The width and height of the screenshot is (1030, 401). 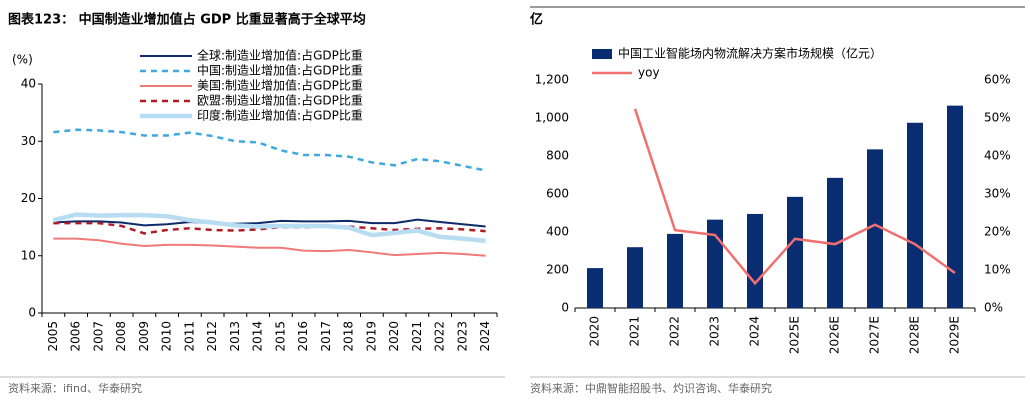 I want to click on x-tick-label: 2005, so click(x=53, y=336).